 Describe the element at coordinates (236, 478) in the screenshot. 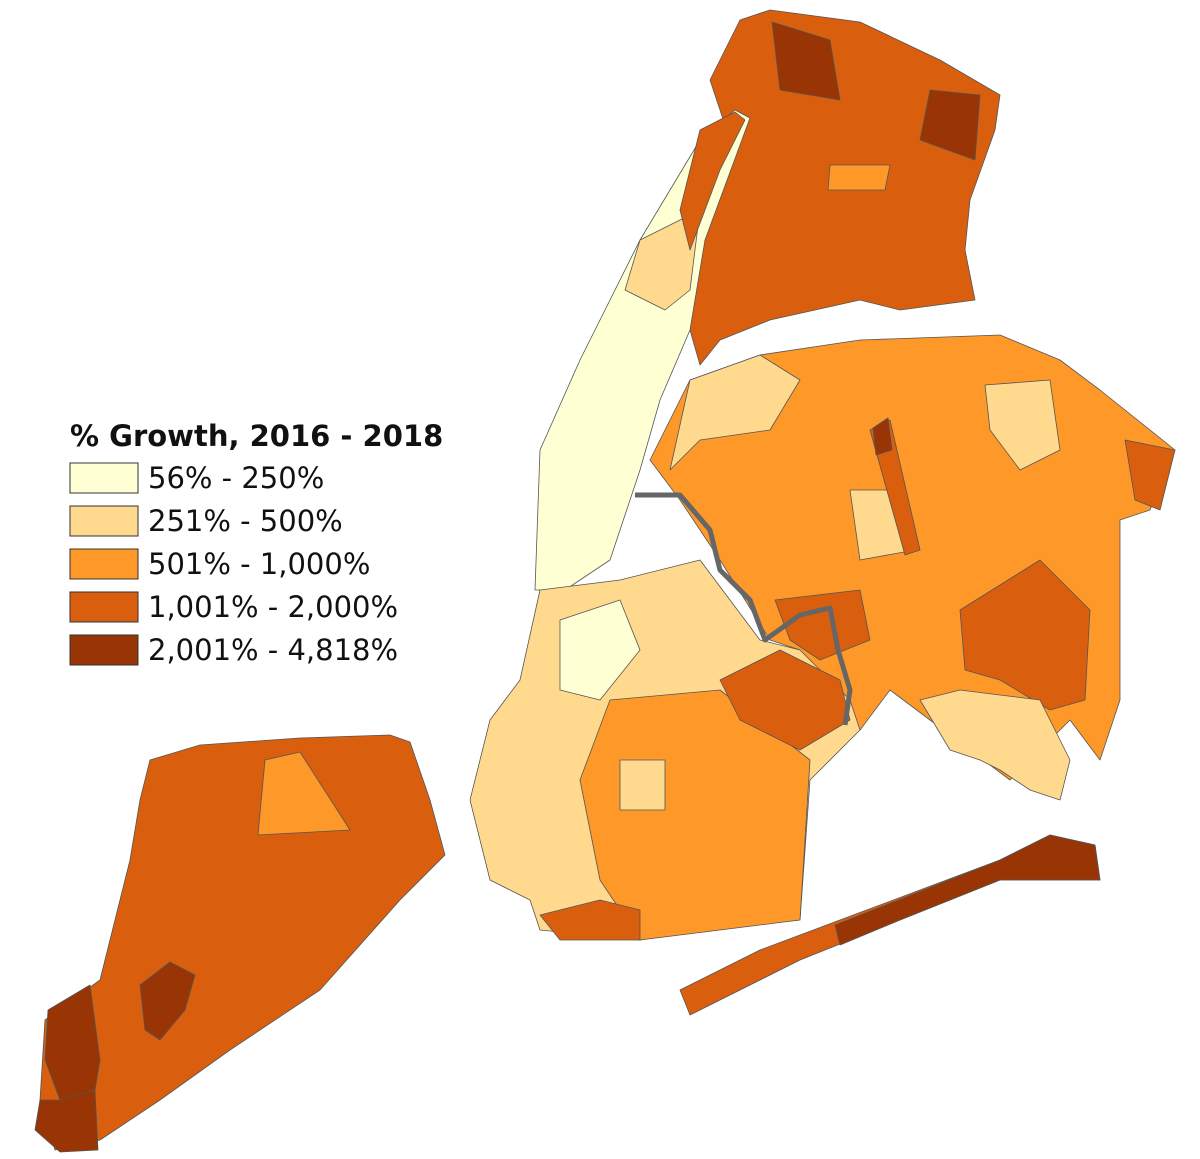

I see `legend-label: 56% - 250%` at that location.